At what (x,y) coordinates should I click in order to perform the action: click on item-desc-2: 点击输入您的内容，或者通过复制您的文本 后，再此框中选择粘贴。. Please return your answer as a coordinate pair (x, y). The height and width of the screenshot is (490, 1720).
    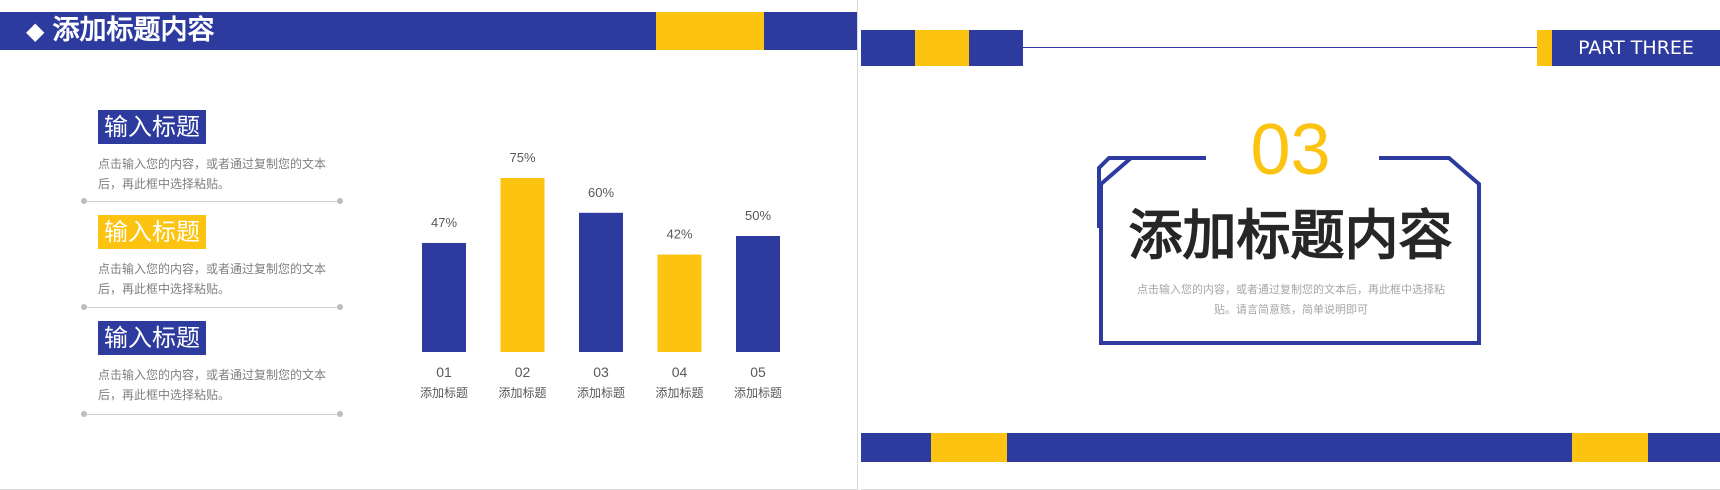
    Looking at the image, I should click on (218, 279).